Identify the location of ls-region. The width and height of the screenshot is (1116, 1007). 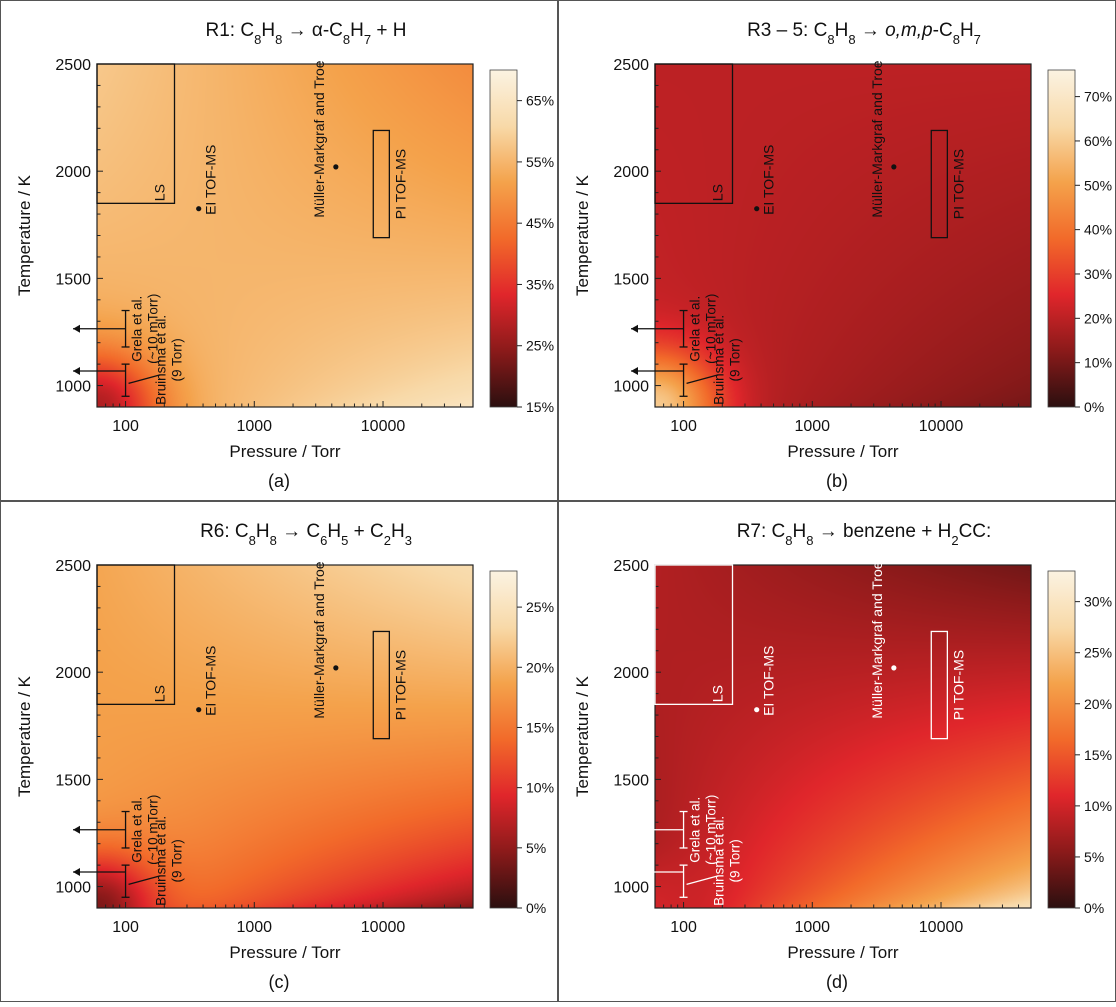
(694, 133).